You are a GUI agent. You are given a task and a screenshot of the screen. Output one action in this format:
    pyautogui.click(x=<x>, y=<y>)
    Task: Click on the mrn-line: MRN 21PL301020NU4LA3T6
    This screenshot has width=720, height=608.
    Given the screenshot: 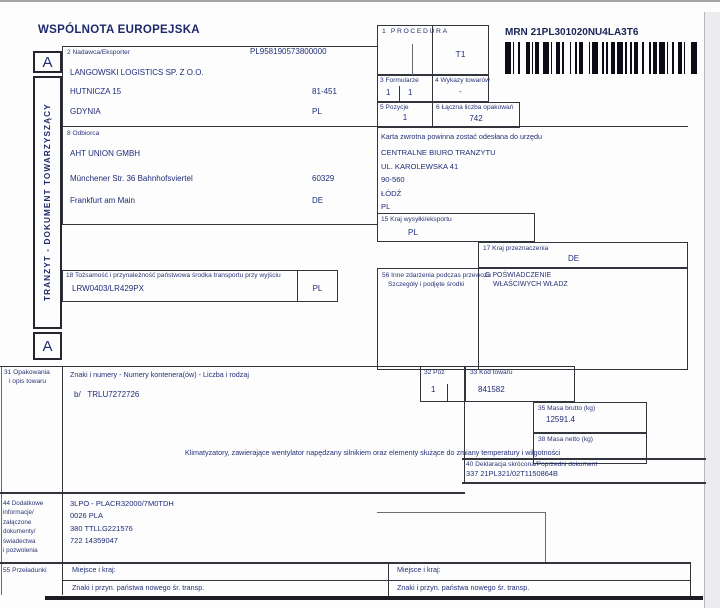 What is the action you would take?
    pyautogui.click(x=571, y=32)
    